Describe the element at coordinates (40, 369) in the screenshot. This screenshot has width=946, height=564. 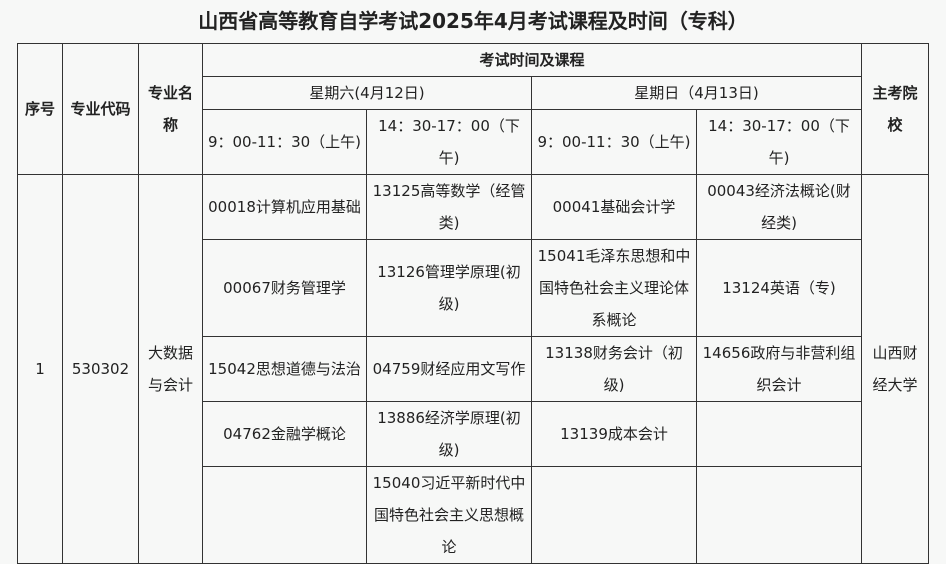
I see `cell-seq: 1` at that location.